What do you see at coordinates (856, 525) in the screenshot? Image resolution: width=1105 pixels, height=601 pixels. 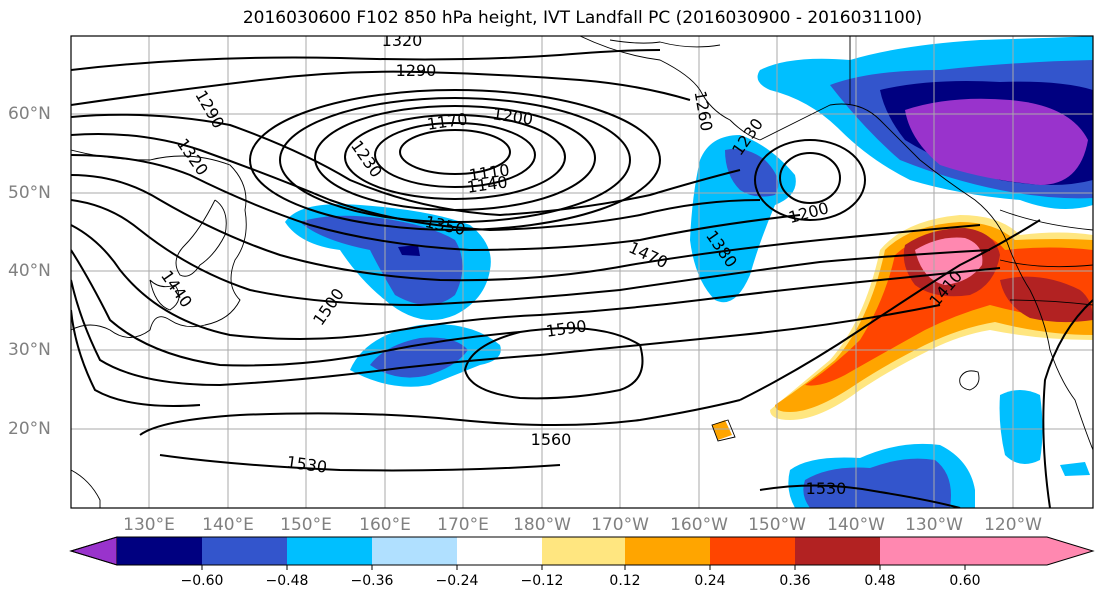 I see `lon-label: 140°W` at bounding box center [856, 525].